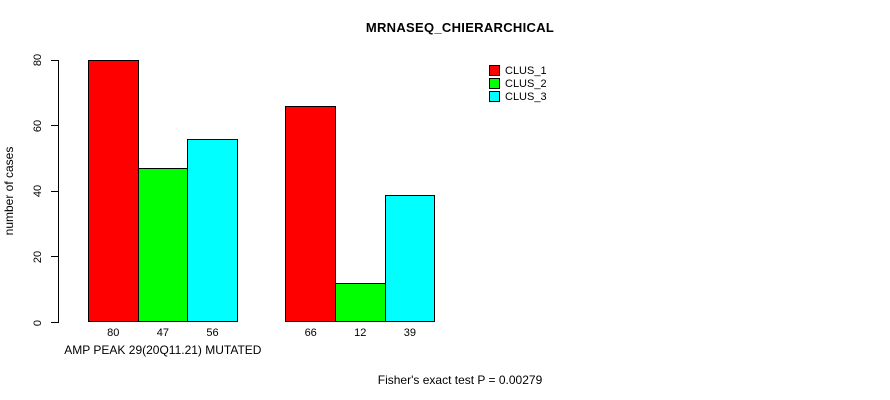 This screenshot has height=400, width=890. What do you see at coordinates (460, 380) in the screenshot?
I see `annotation-text: Fisher's exact test P = 0.00279` at bounding box center [460, 380].